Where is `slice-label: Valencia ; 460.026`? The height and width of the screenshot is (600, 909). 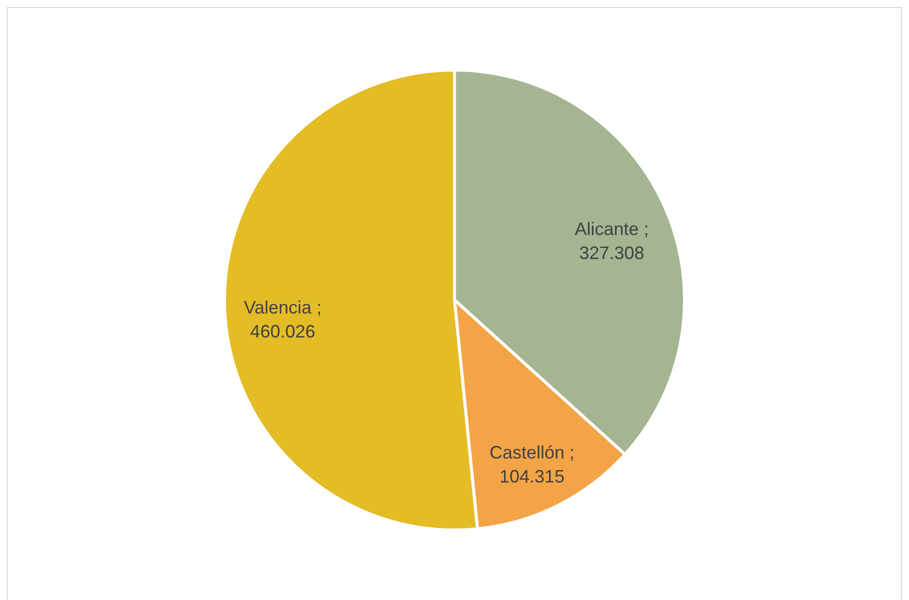
slice-label: Valencia ; 460.026 is located at coordinates (283, 320).